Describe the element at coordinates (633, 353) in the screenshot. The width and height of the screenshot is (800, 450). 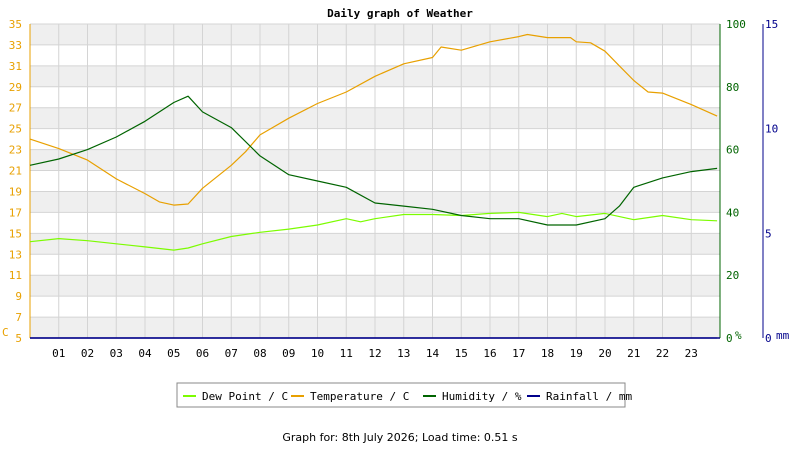
I see `x-tick-label: 21` at that location.